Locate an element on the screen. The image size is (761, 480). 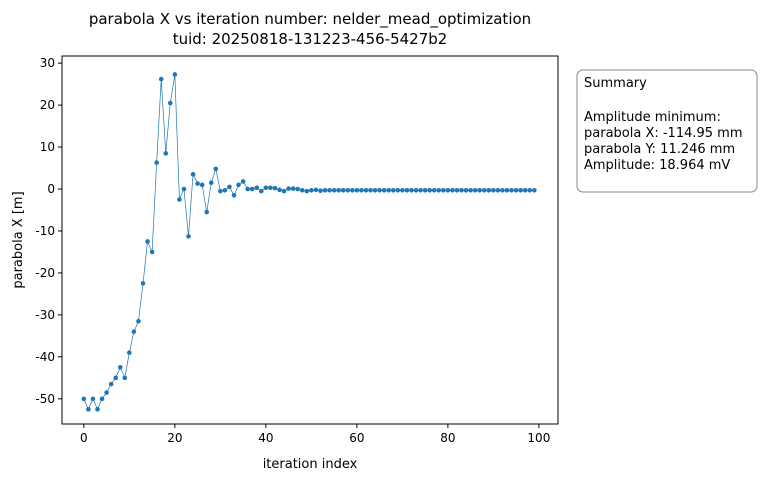
summary-line: Amplitude minimum: is located at coordinates (652, 117).